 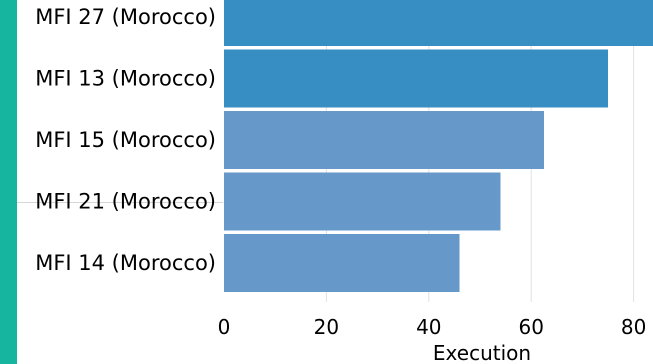 What do you see at coordinates (482, 352) in the screenshot?
I see `x-axis-title: Execution` at bounding box center [482, 352].